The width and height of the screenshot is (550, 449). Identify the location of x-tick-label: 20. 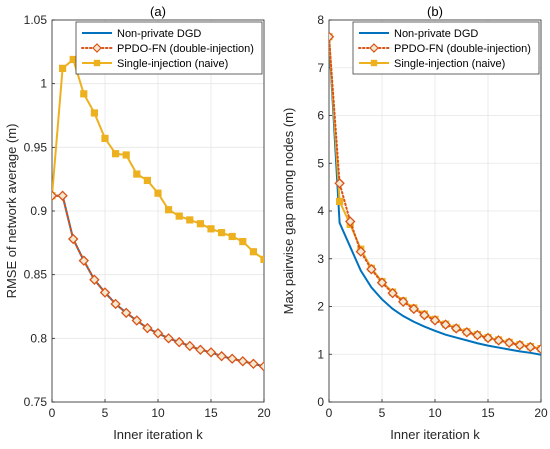
(541, 413).